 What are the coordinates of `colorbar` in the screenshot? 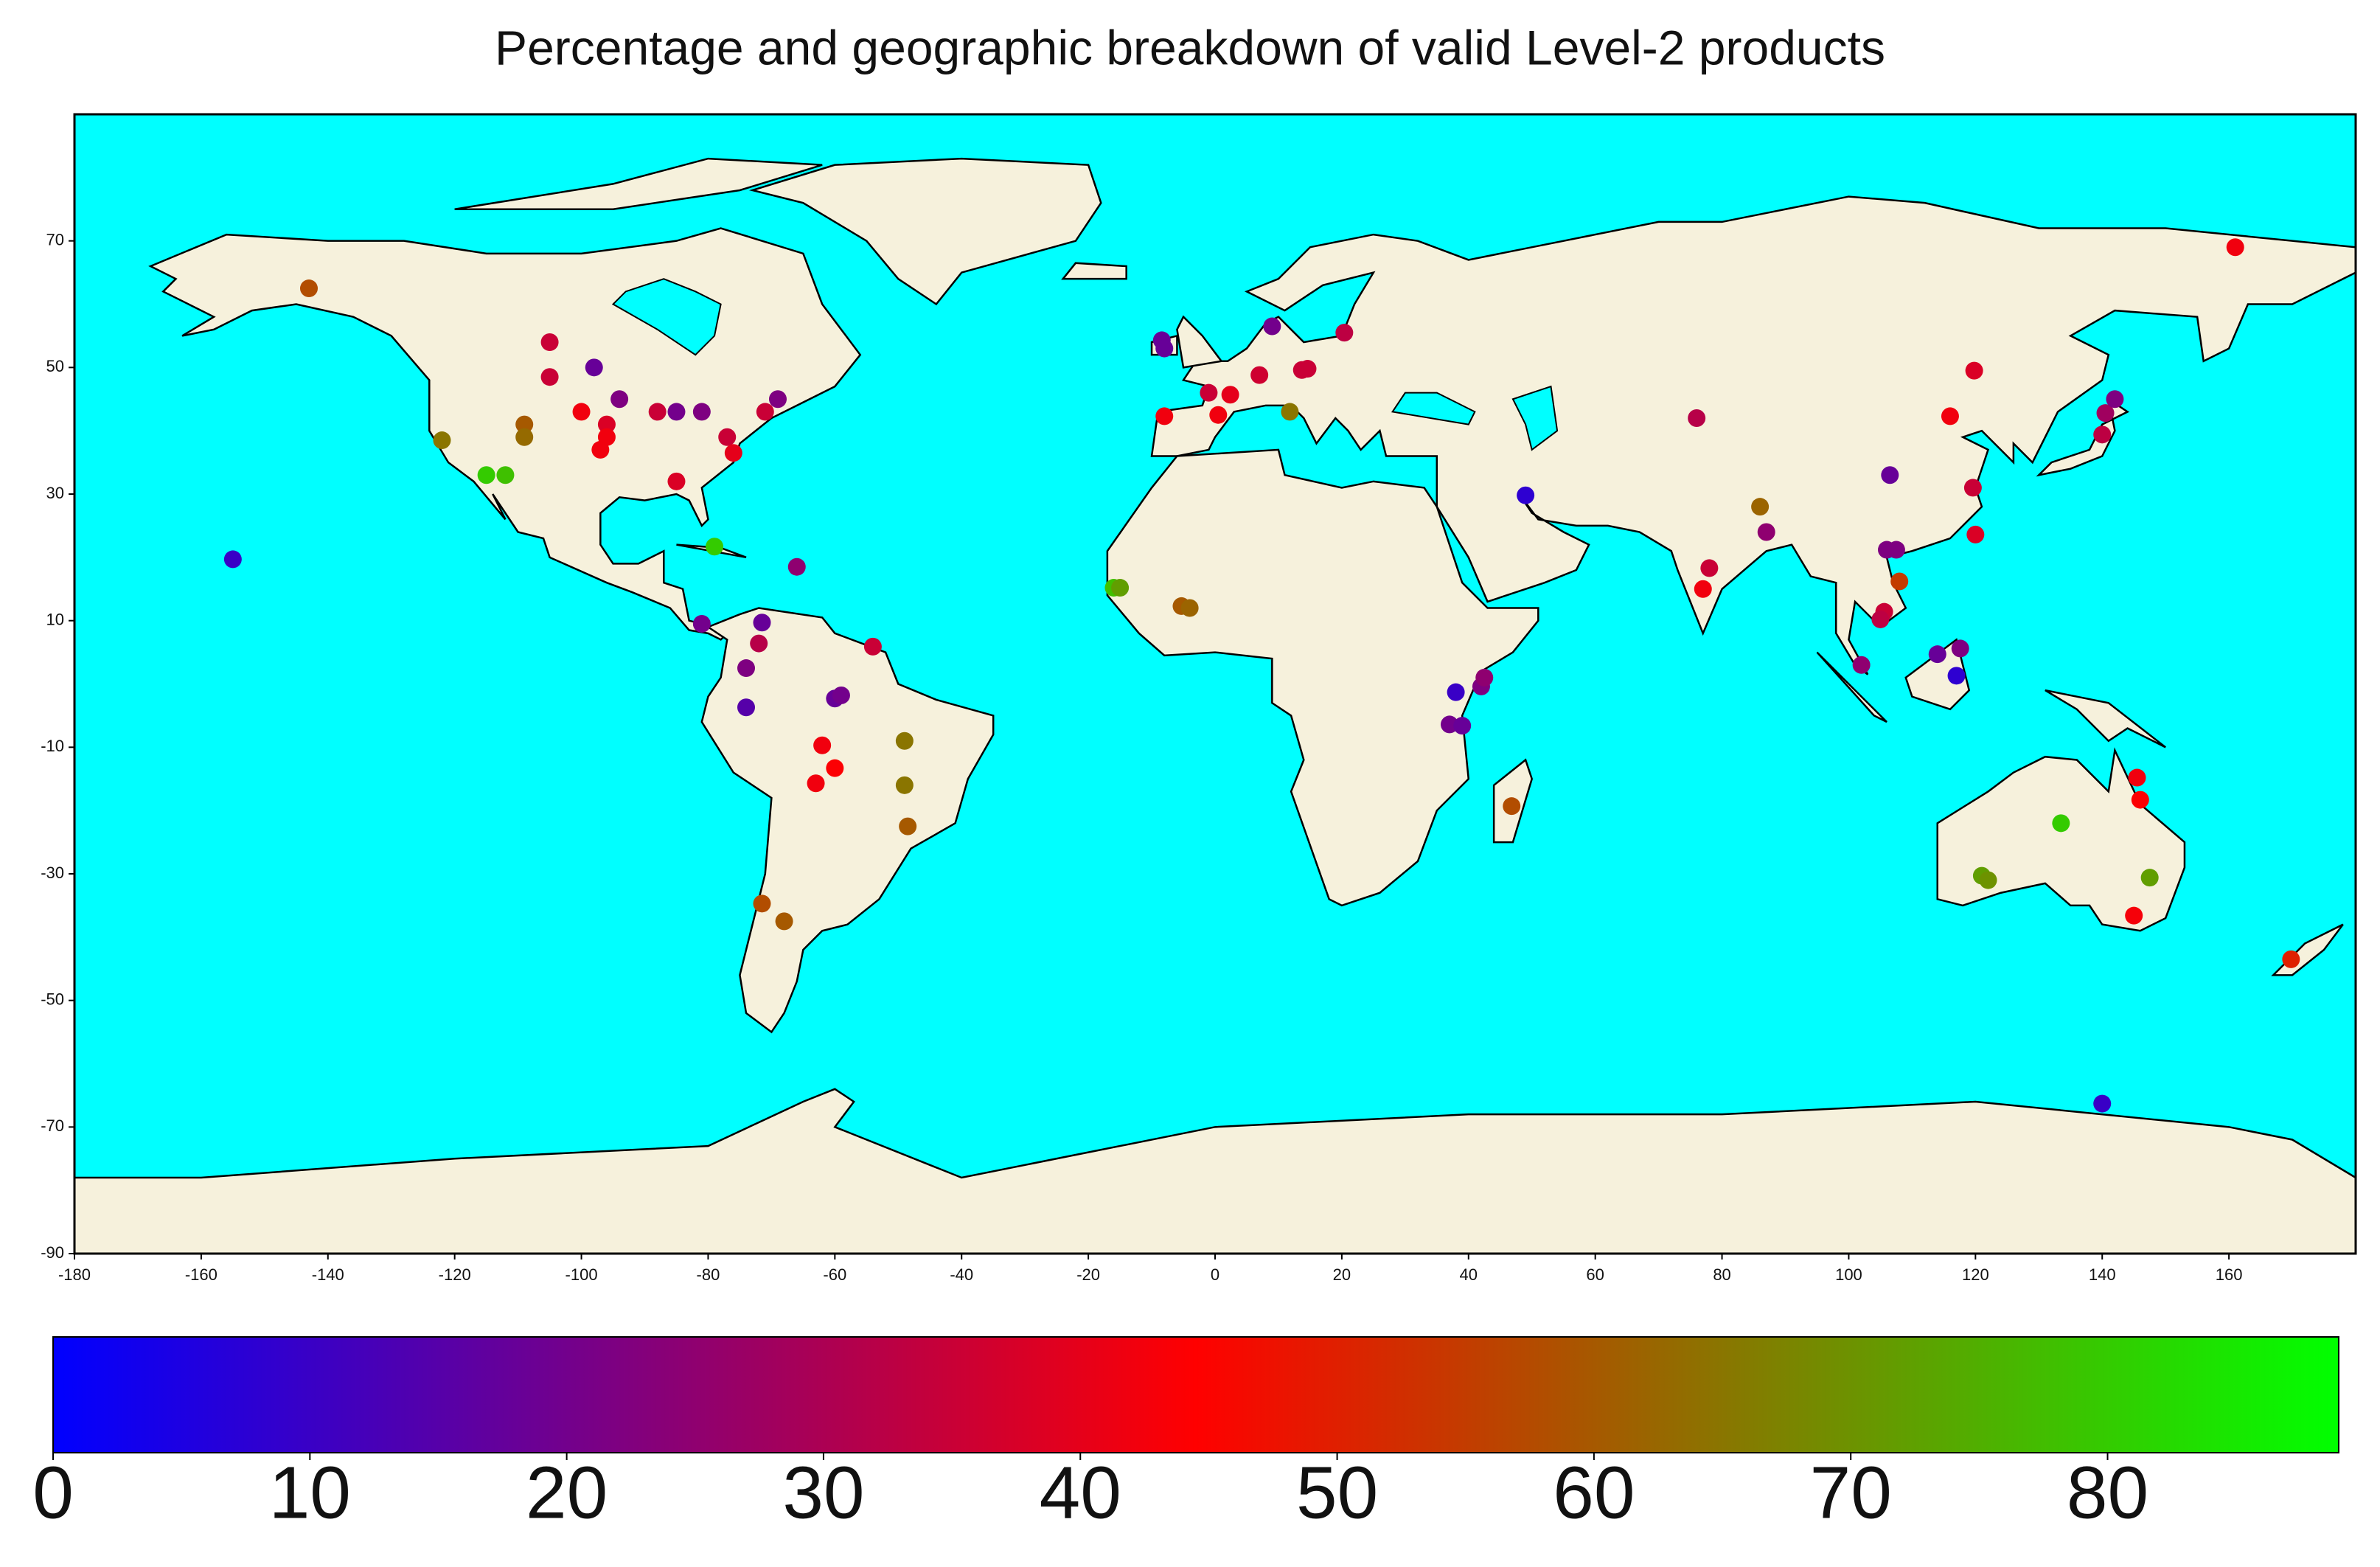 It's located at (1195, 1394).